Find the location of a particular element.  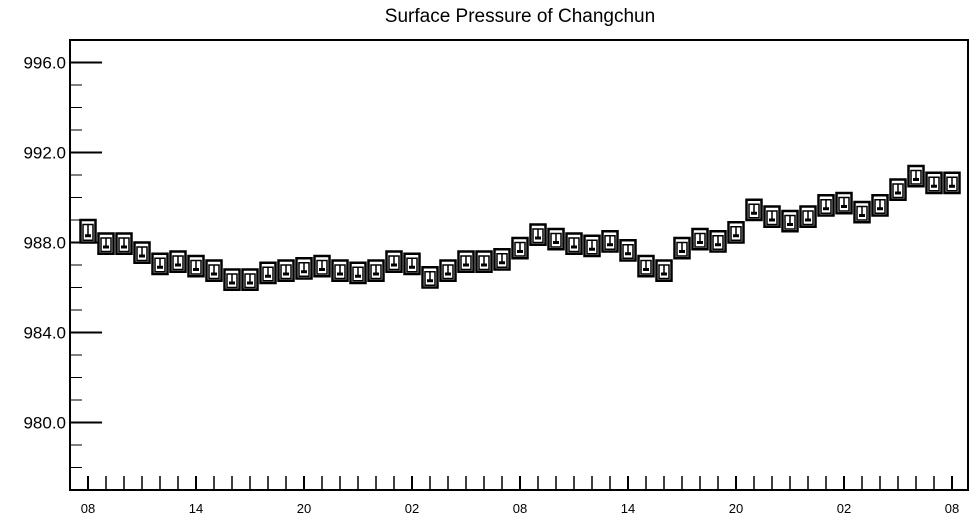

chart-title: Surface Pressure of Changchun is located at coordinates (520, 16).